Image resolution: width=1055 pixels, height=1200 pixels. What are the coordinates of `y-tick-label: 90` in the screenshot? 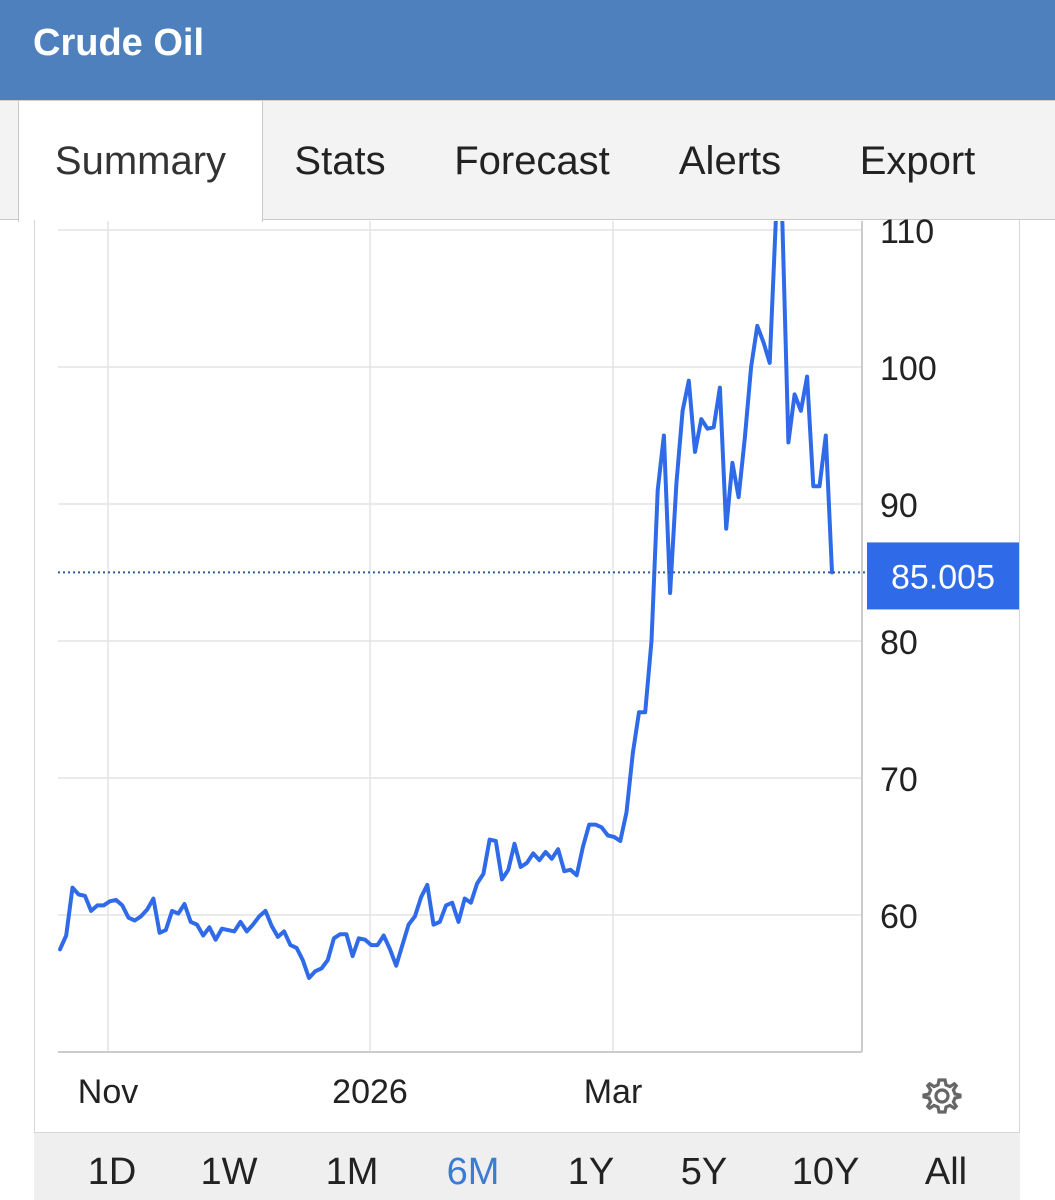 It's located at (899, 506).